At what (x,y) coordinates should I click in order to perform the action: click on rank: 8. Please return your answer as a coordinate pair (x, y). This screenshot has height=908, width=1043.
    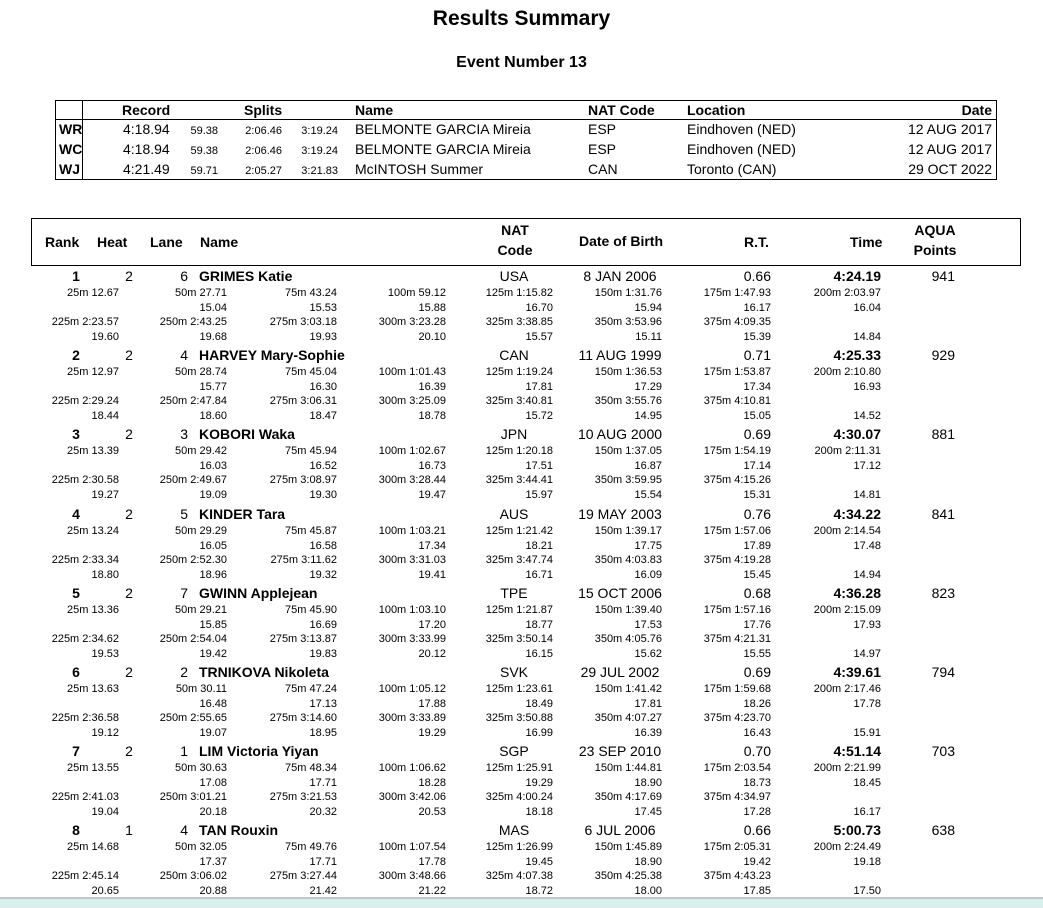
    Looking at the image, I should click on (76, 830).